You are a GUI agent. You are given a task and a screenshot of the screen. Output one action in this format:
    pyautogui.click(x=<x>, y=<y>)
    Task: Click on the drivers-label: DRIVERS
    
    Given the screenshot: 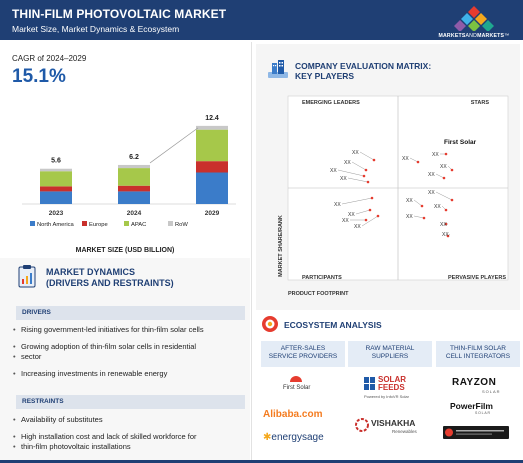 What is the action you would take?
    pyautogui.click(x=130, y=313)
    